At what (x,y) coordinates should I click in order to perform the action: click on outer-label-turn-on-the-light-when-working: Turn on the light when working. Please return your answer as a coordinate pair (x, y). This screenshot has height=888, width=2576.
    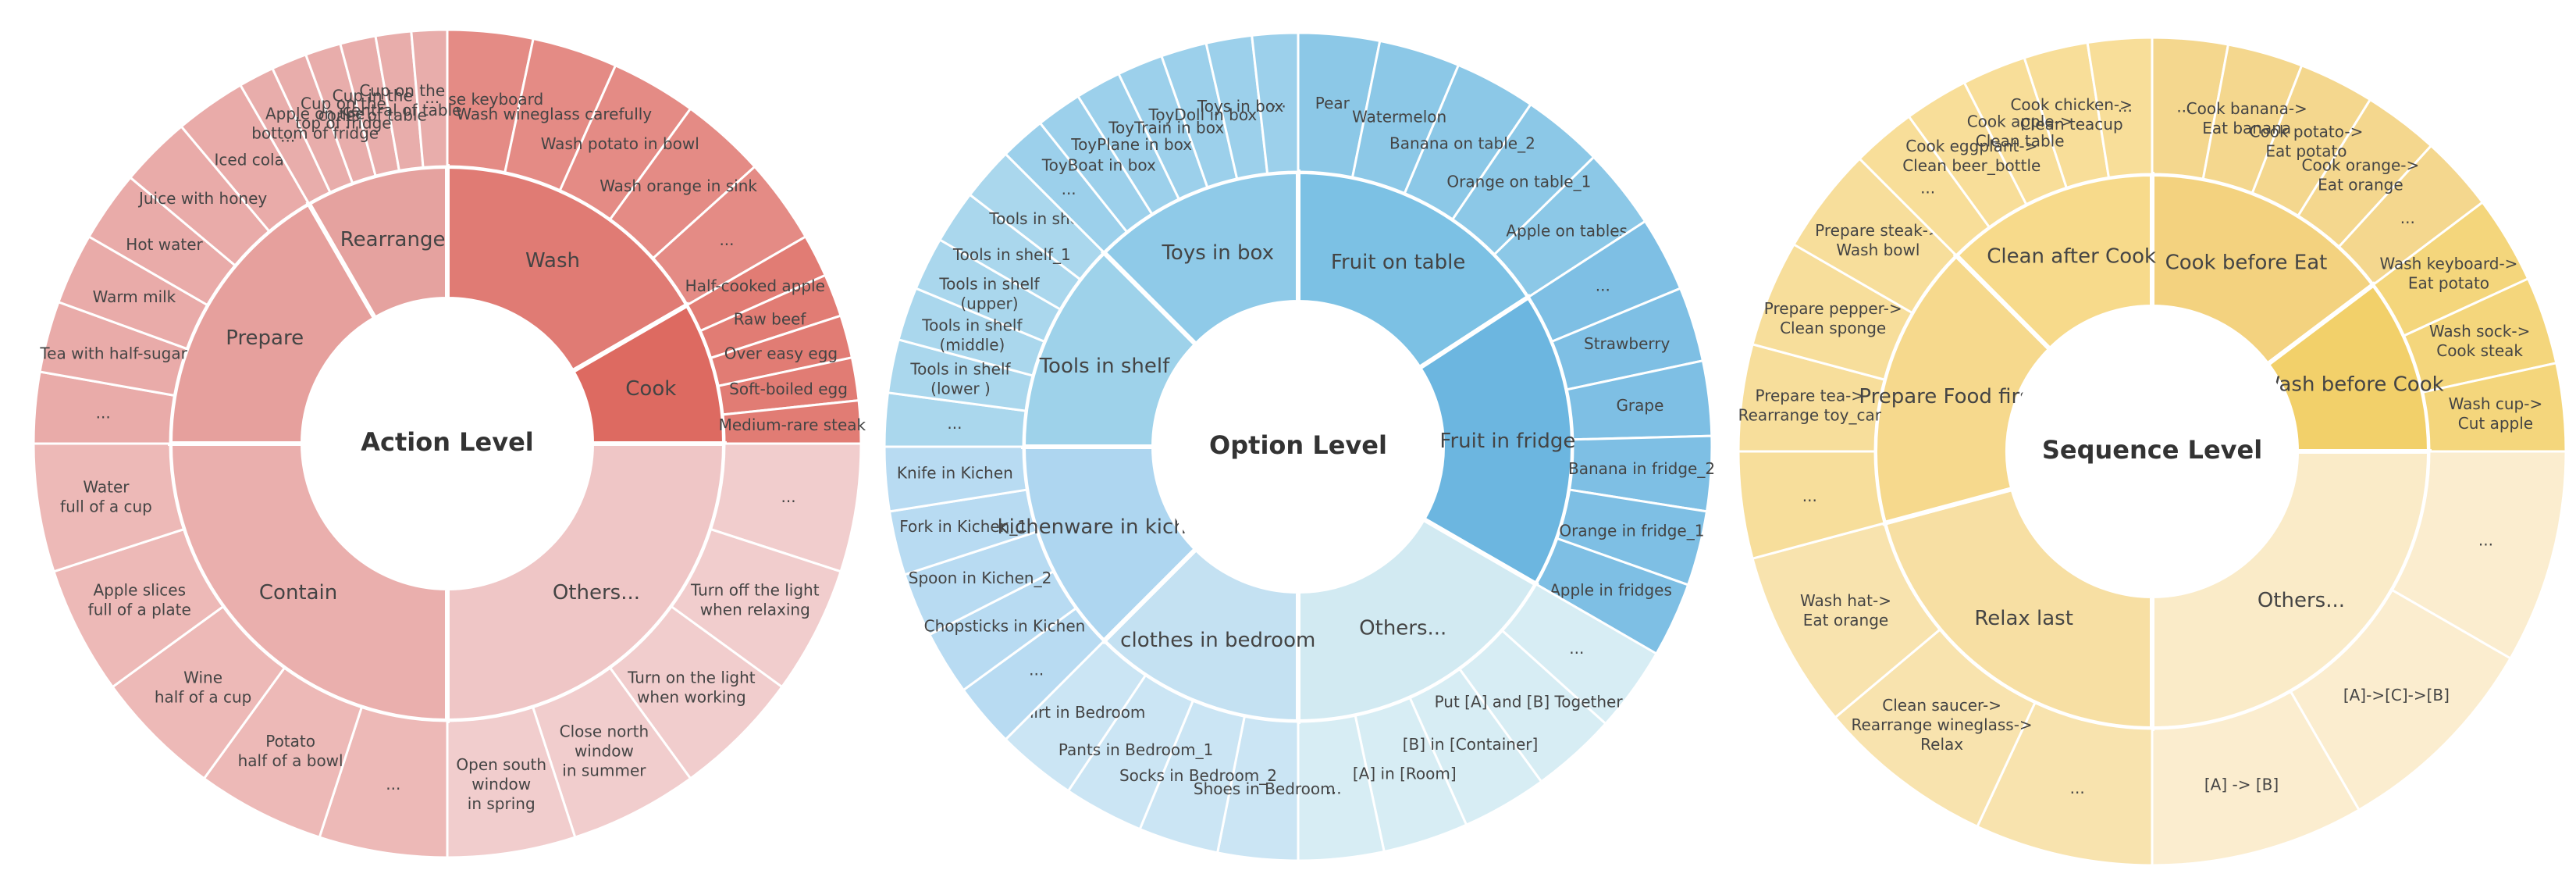
    Looking at the image, I should click on (691, 687).